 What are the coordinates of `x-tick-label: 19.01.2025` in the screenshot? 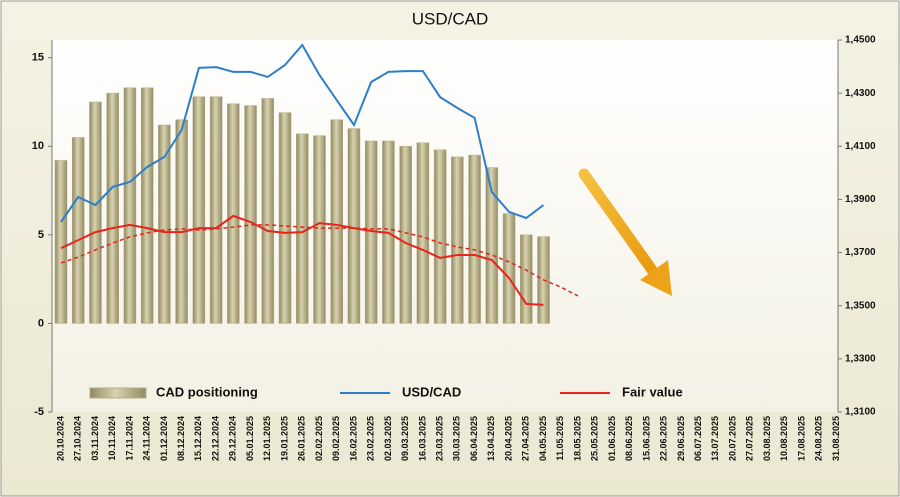 It's located at (284, 438).